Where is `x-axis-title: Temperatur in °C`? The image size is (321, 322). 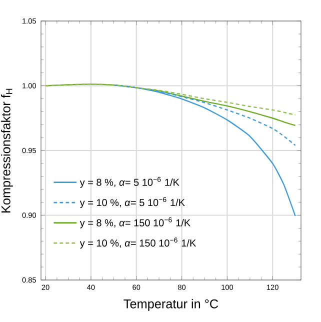
x-axis-title: Temperatur in °C is located at coordinates (171, 305).